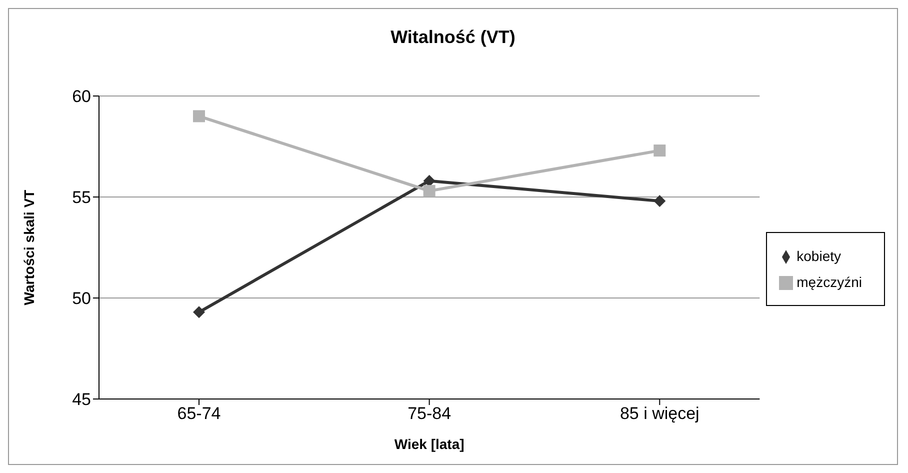 The height and width of the screenshot is (473, 908). What do you see at coordinates (453, 37) in the screenshot?
I see `chart-title: Witalność (VT)` at bounding box center [453, 37].